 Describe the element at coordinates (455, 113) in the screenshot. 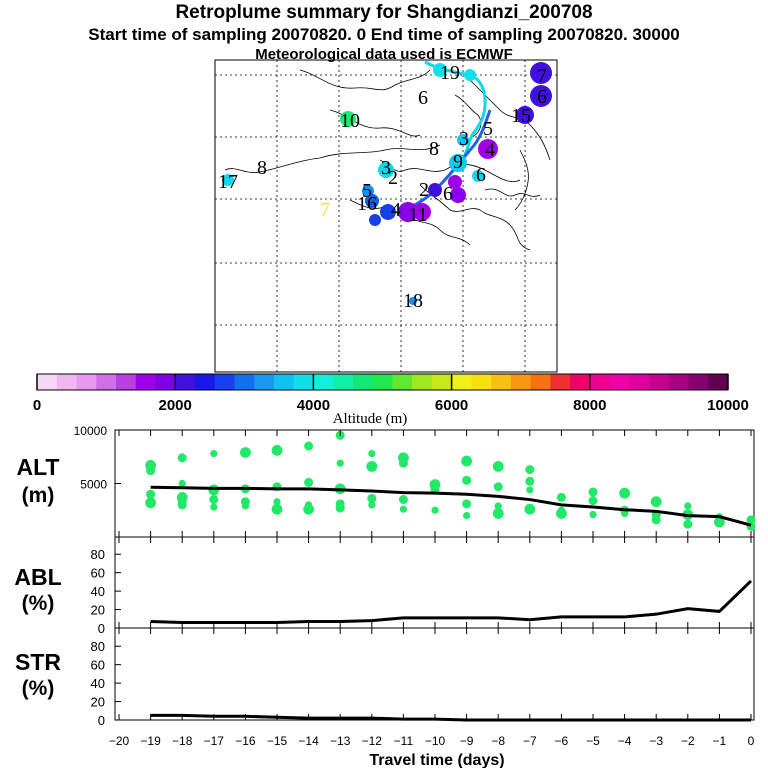

I see `plume-path-cyan` at that location.